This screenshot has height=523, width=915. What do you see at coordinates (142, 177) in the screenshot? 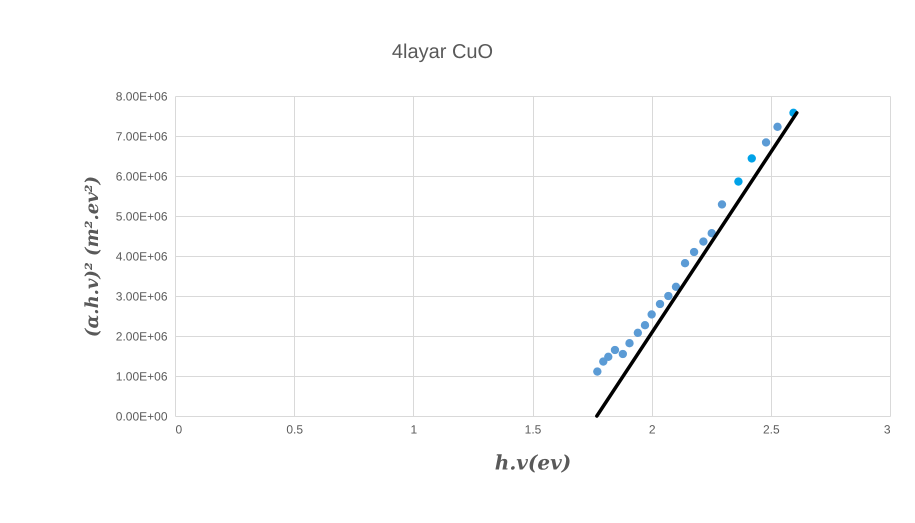
I see `y-tick-label: 6.00E+06` at bounding box center [142, 177].